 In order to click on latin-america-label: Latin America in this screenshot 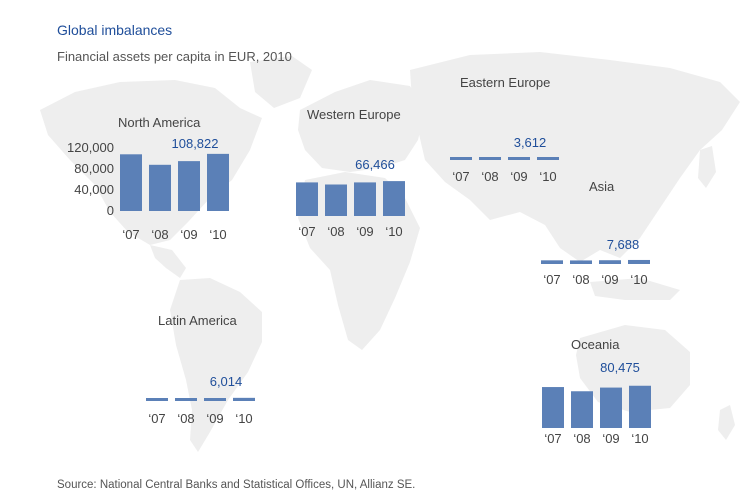, I will do `click(198, 320)`.